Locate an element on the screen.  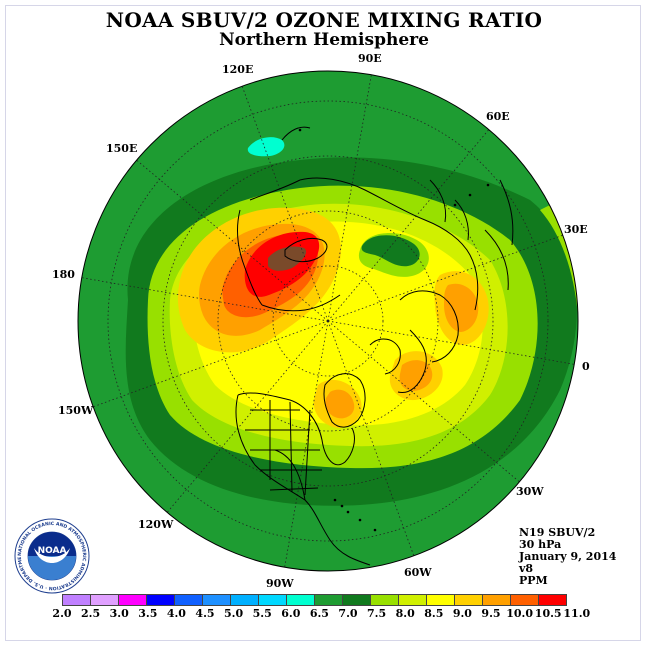
lon-label-150e: 150E is located at coordinates (122, 148).